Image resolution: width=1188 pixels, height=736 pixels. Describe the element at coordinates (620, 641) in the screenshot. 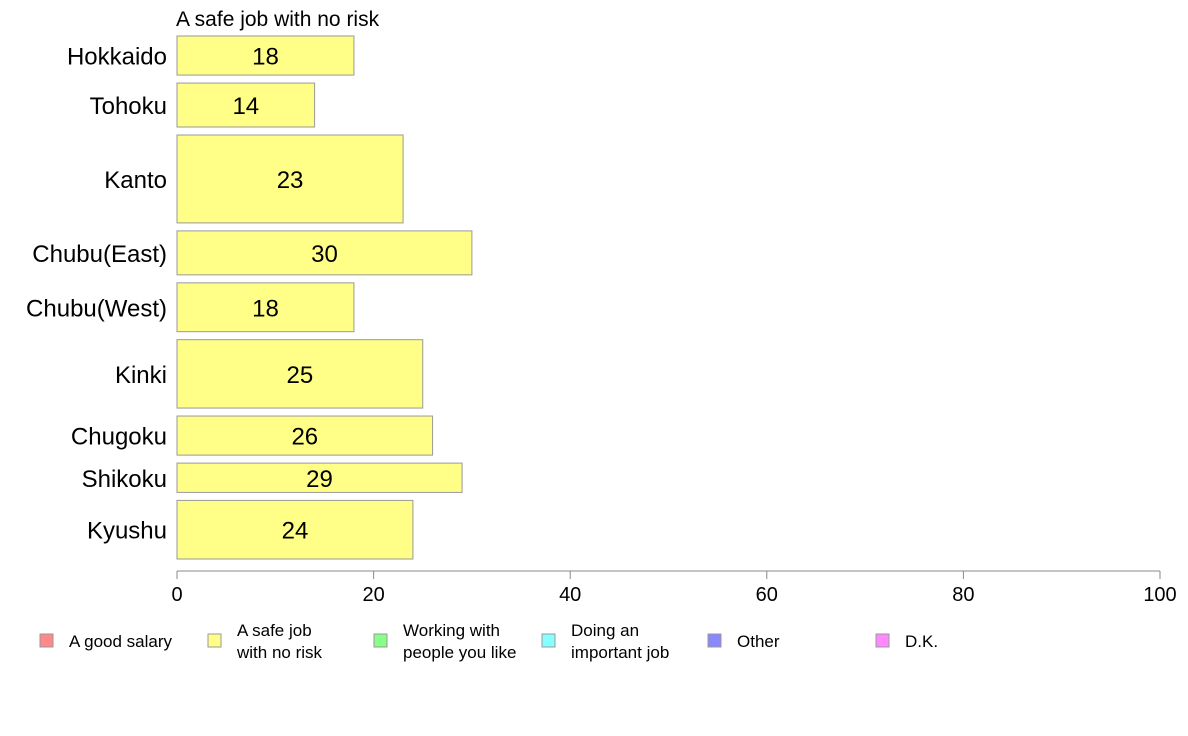

I see `legend-label-doing-an-important-job: Doing an important job` at that location.